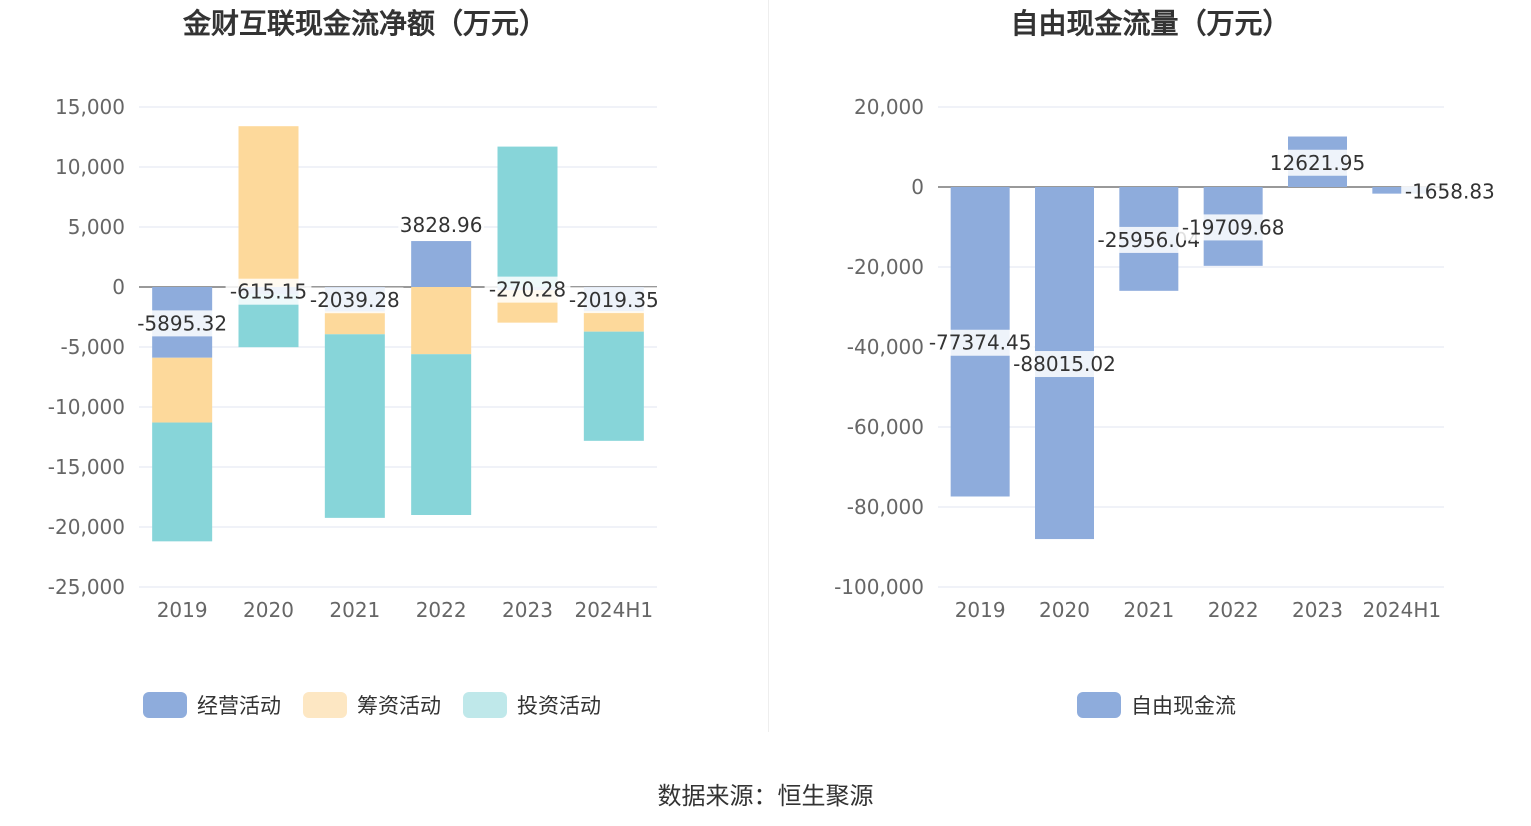 This screenshot has width=1531, height=826. What do you see at coordinates (96, 227) in the screenshot?
I see `cashflow-y-tick-label: 5,000` at bounding box center [96, 227].